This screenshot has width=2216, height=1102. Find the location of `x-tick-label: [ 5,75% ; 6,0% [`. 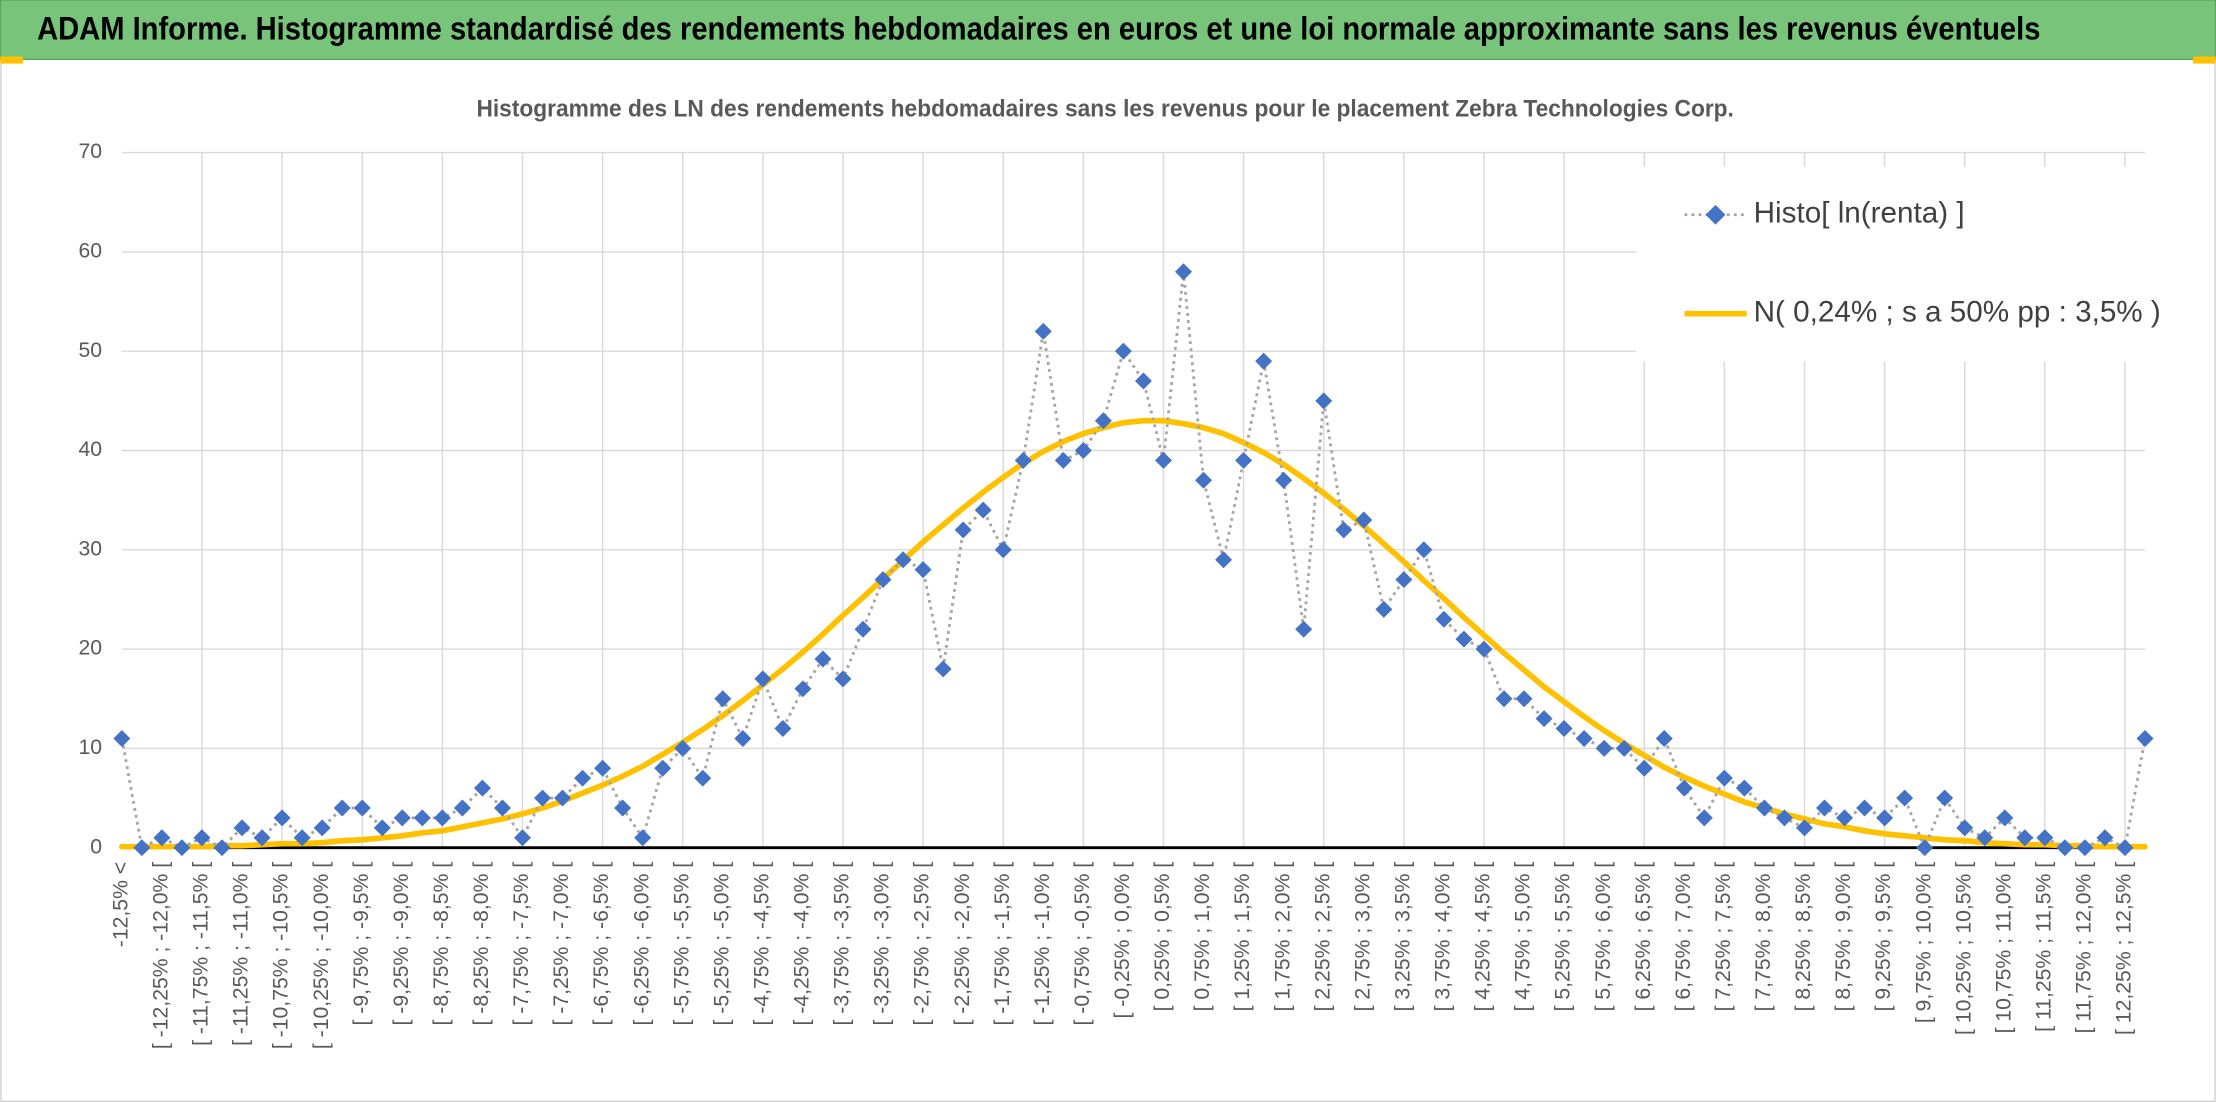

x-tick-label: [ 5,75% ; 6,0% [ is located at coordinates (1603, 937).